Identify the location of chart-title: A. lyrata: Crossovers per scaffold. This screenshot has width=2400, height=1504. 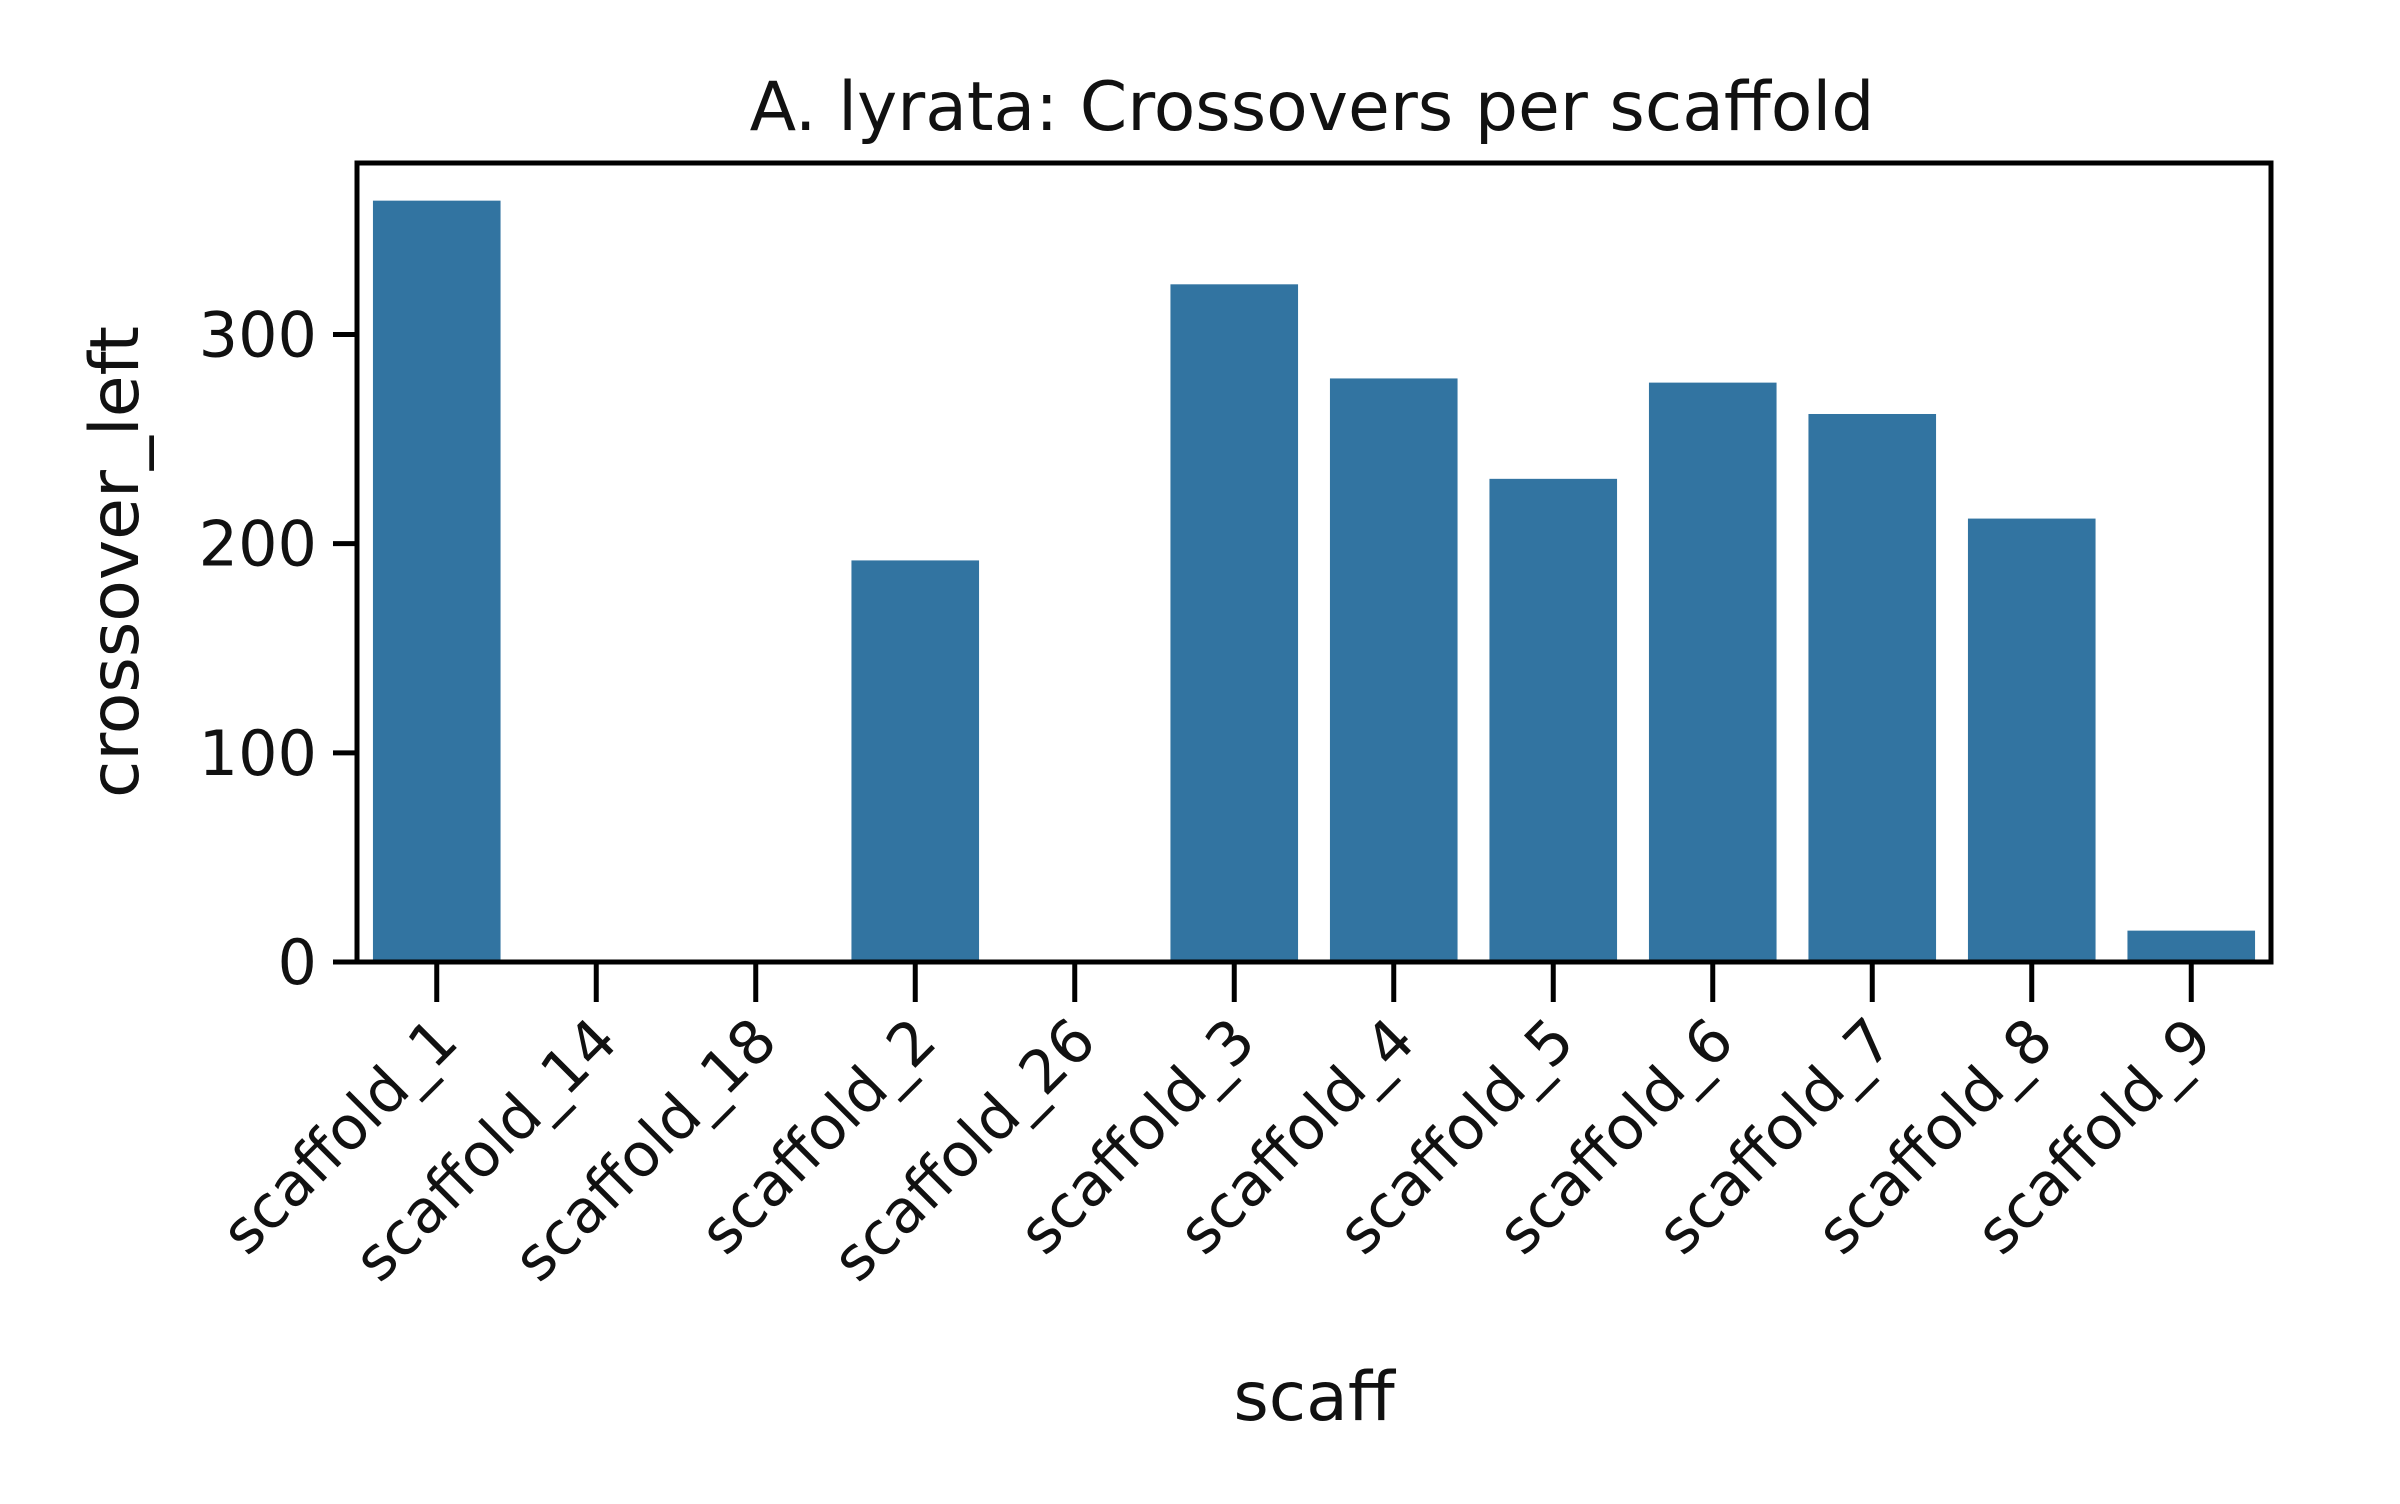
(1312, 107).